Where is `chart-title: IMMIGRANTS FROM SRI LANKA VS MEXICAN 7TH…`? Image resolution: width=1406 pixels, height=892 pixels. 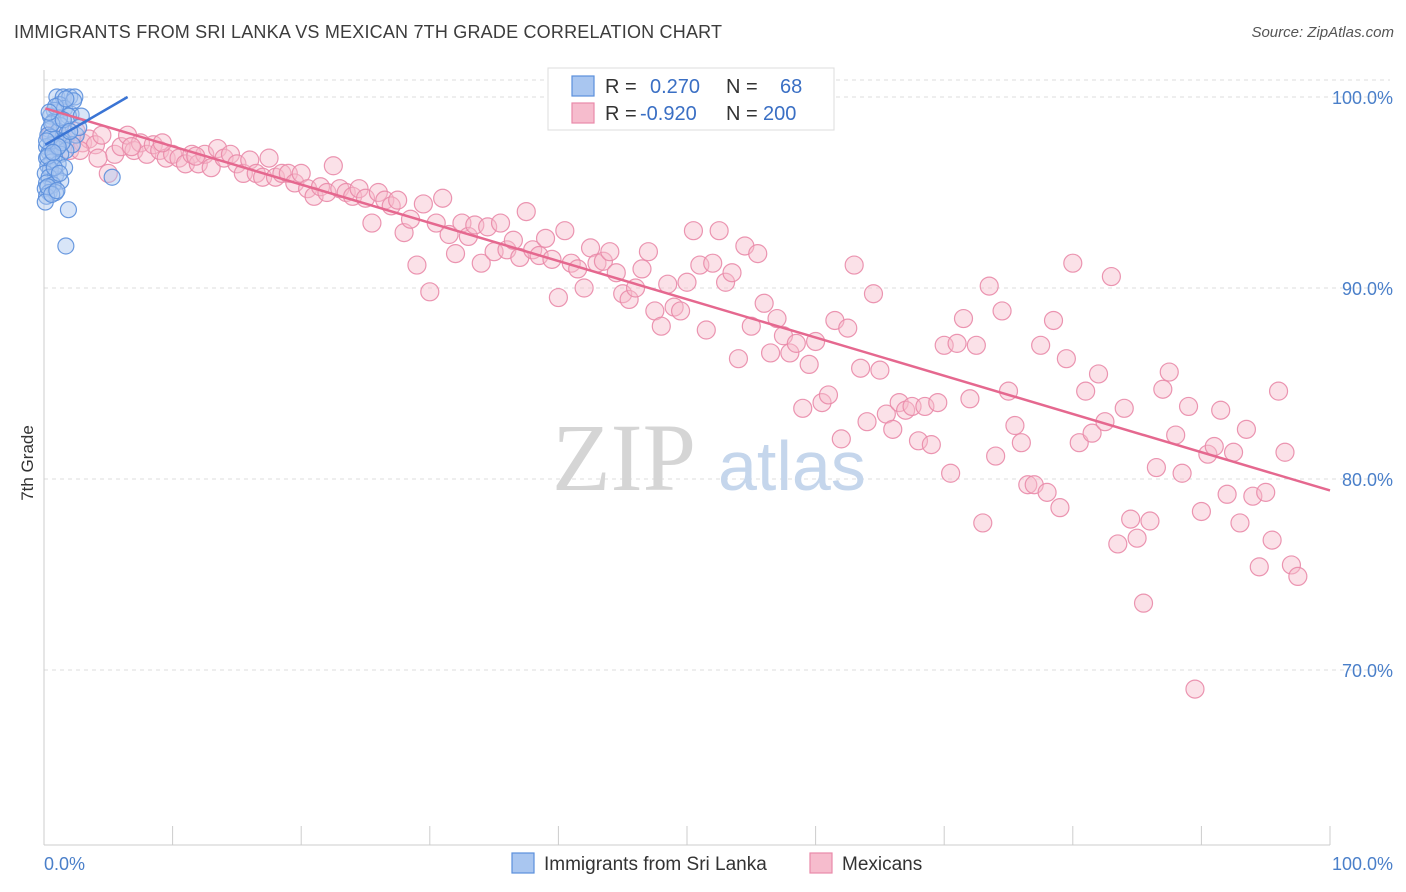
chart-title: IMMIGRANTS FROM SRI LANKA VS MEXICAN 7TH… is located at coordinates (368, 32).